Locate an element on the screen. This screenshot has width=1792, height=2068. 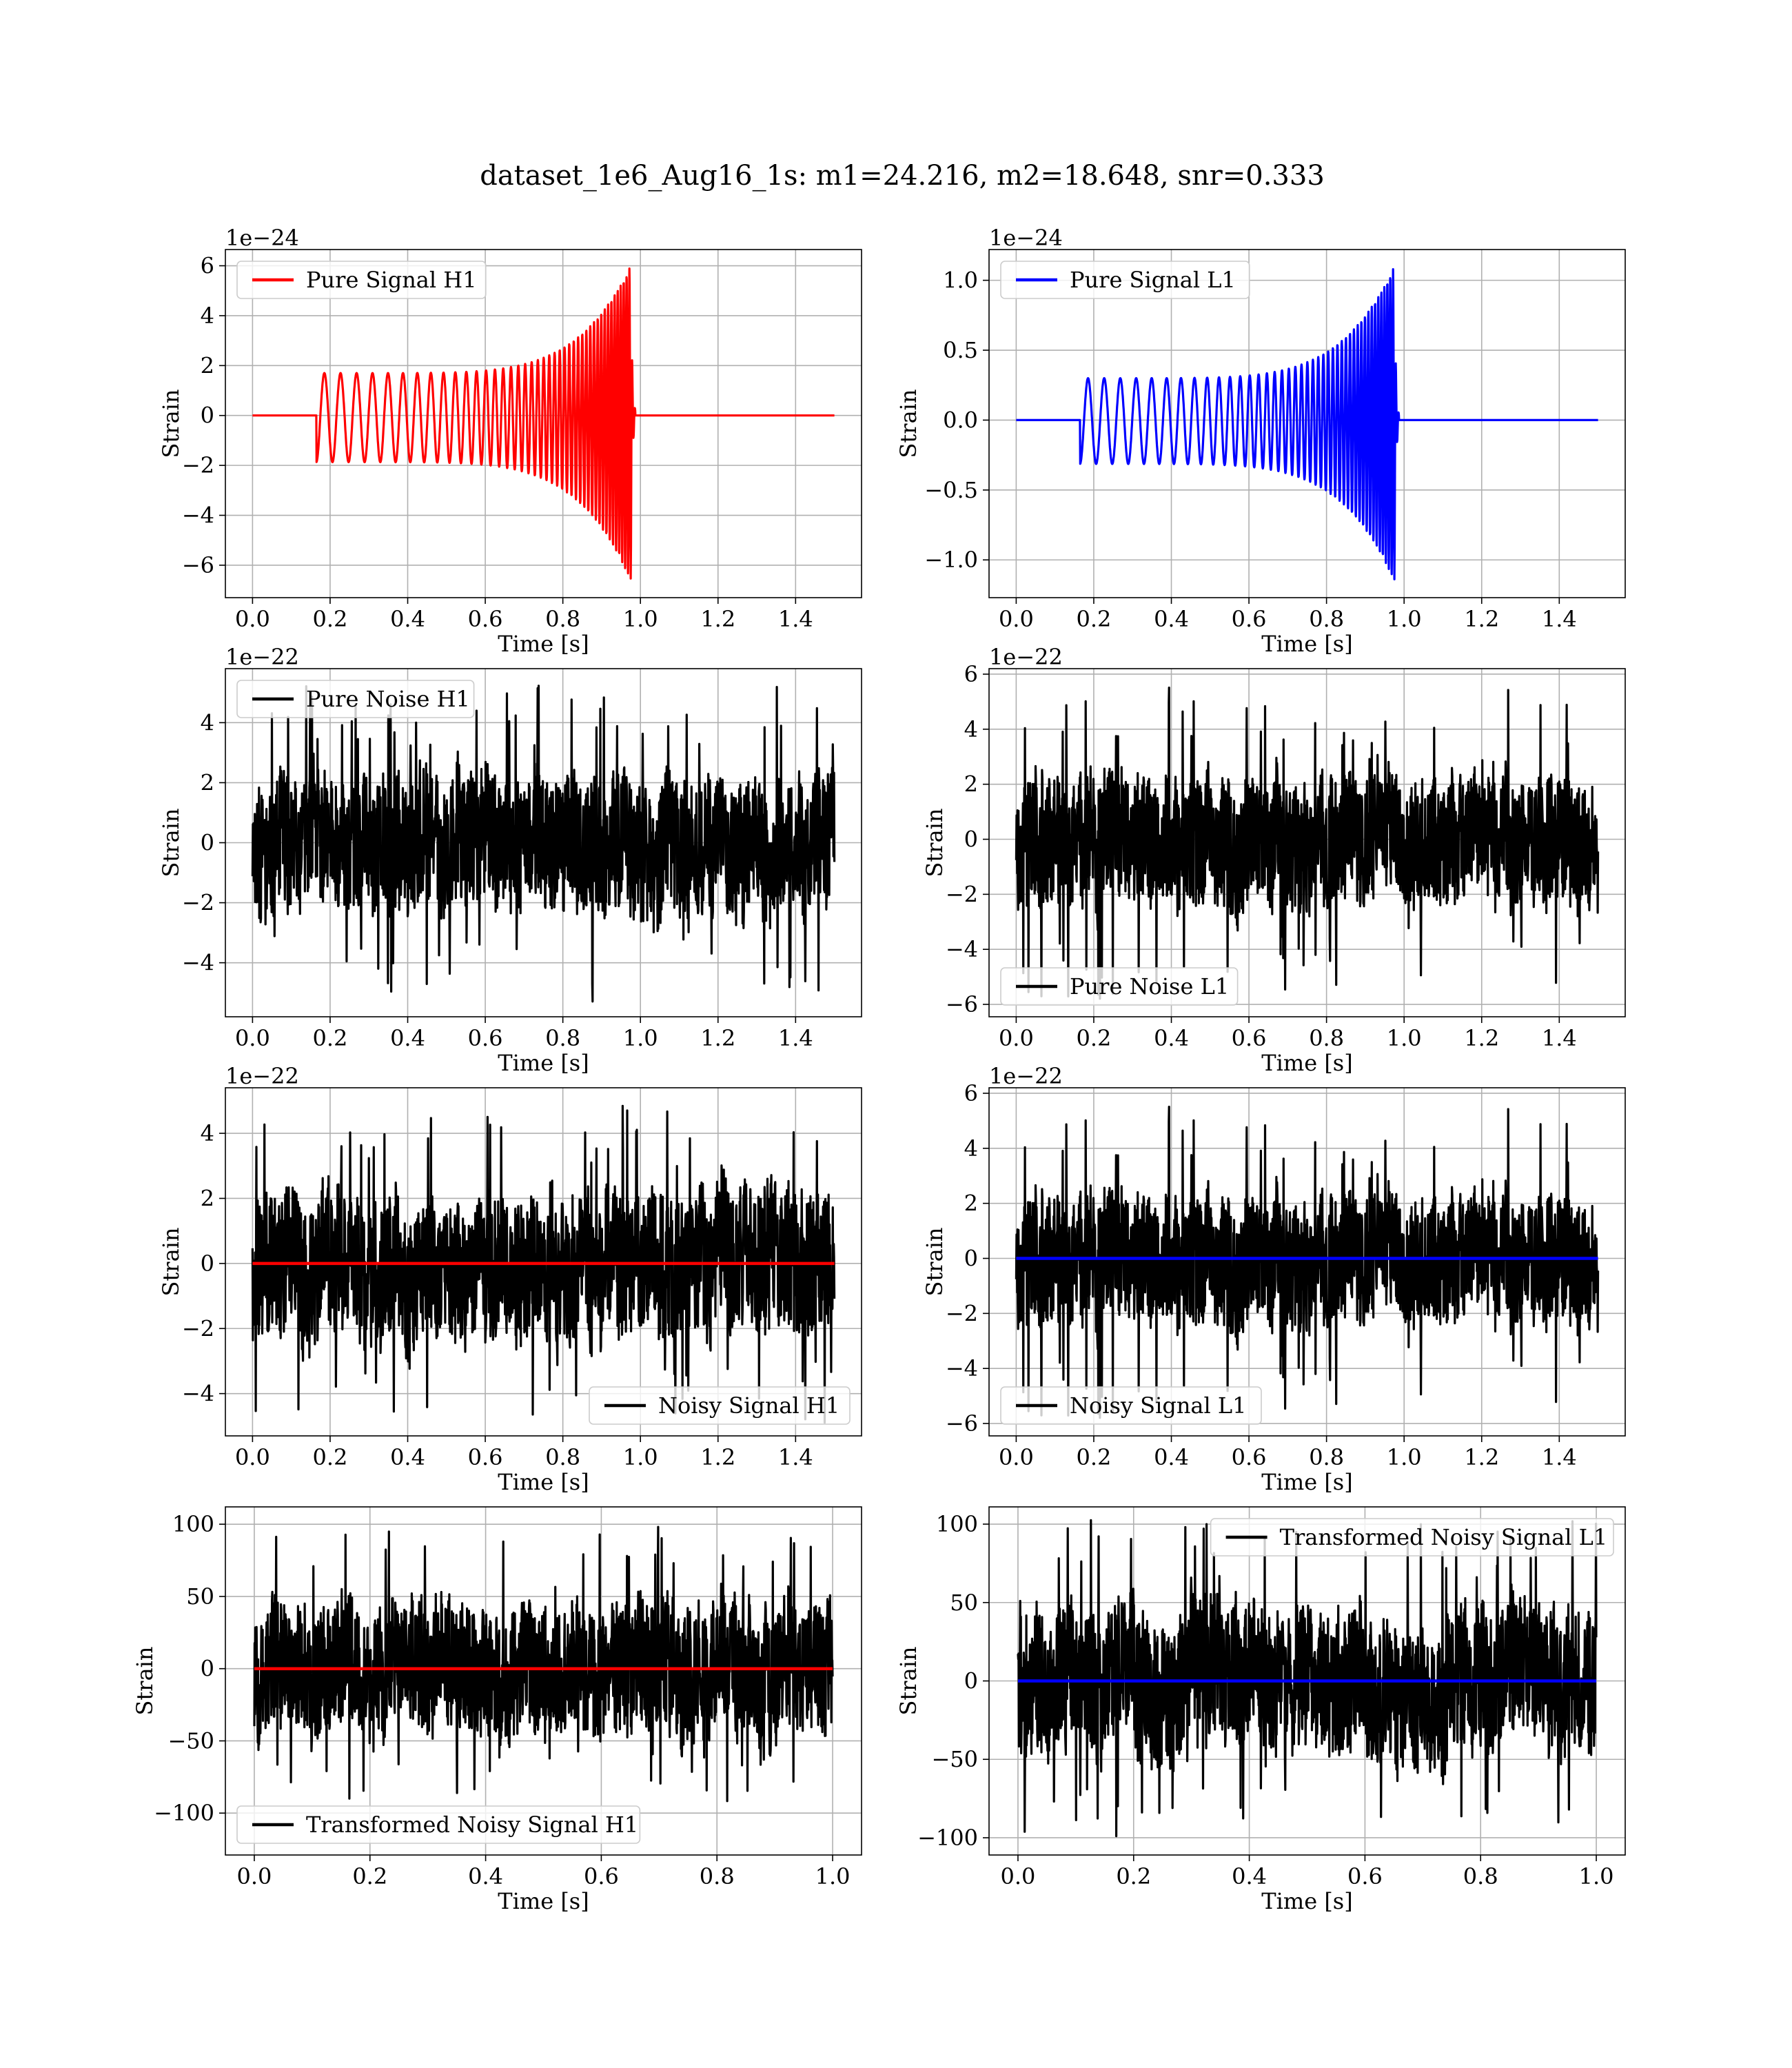
y-tick-label: −0.5 is located at coordinates (951, 490).